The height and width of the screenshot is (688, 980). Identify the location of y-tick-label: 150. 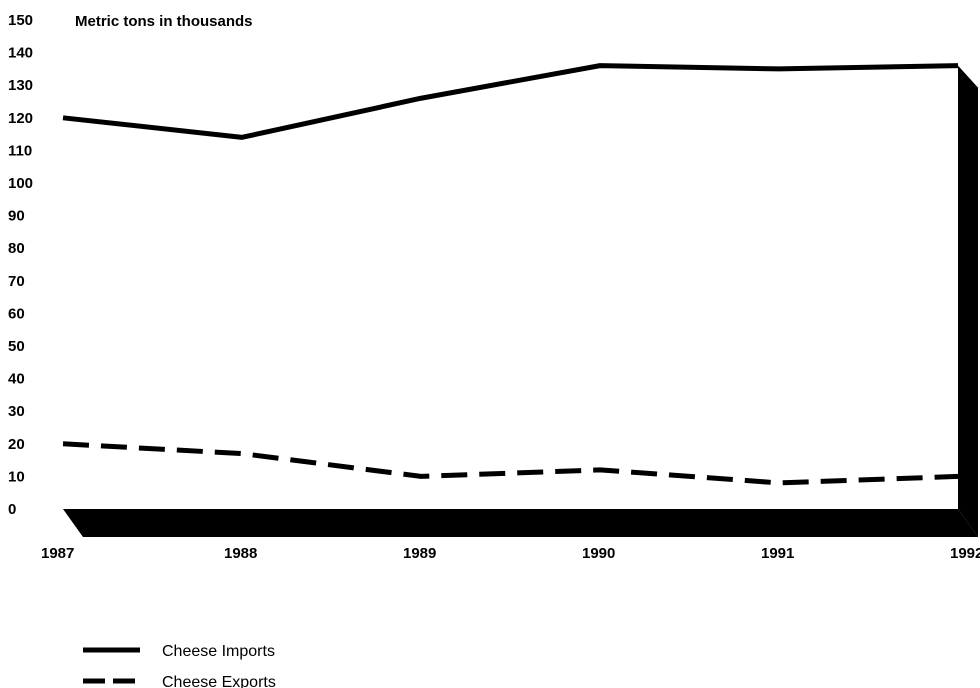
(20, 20).